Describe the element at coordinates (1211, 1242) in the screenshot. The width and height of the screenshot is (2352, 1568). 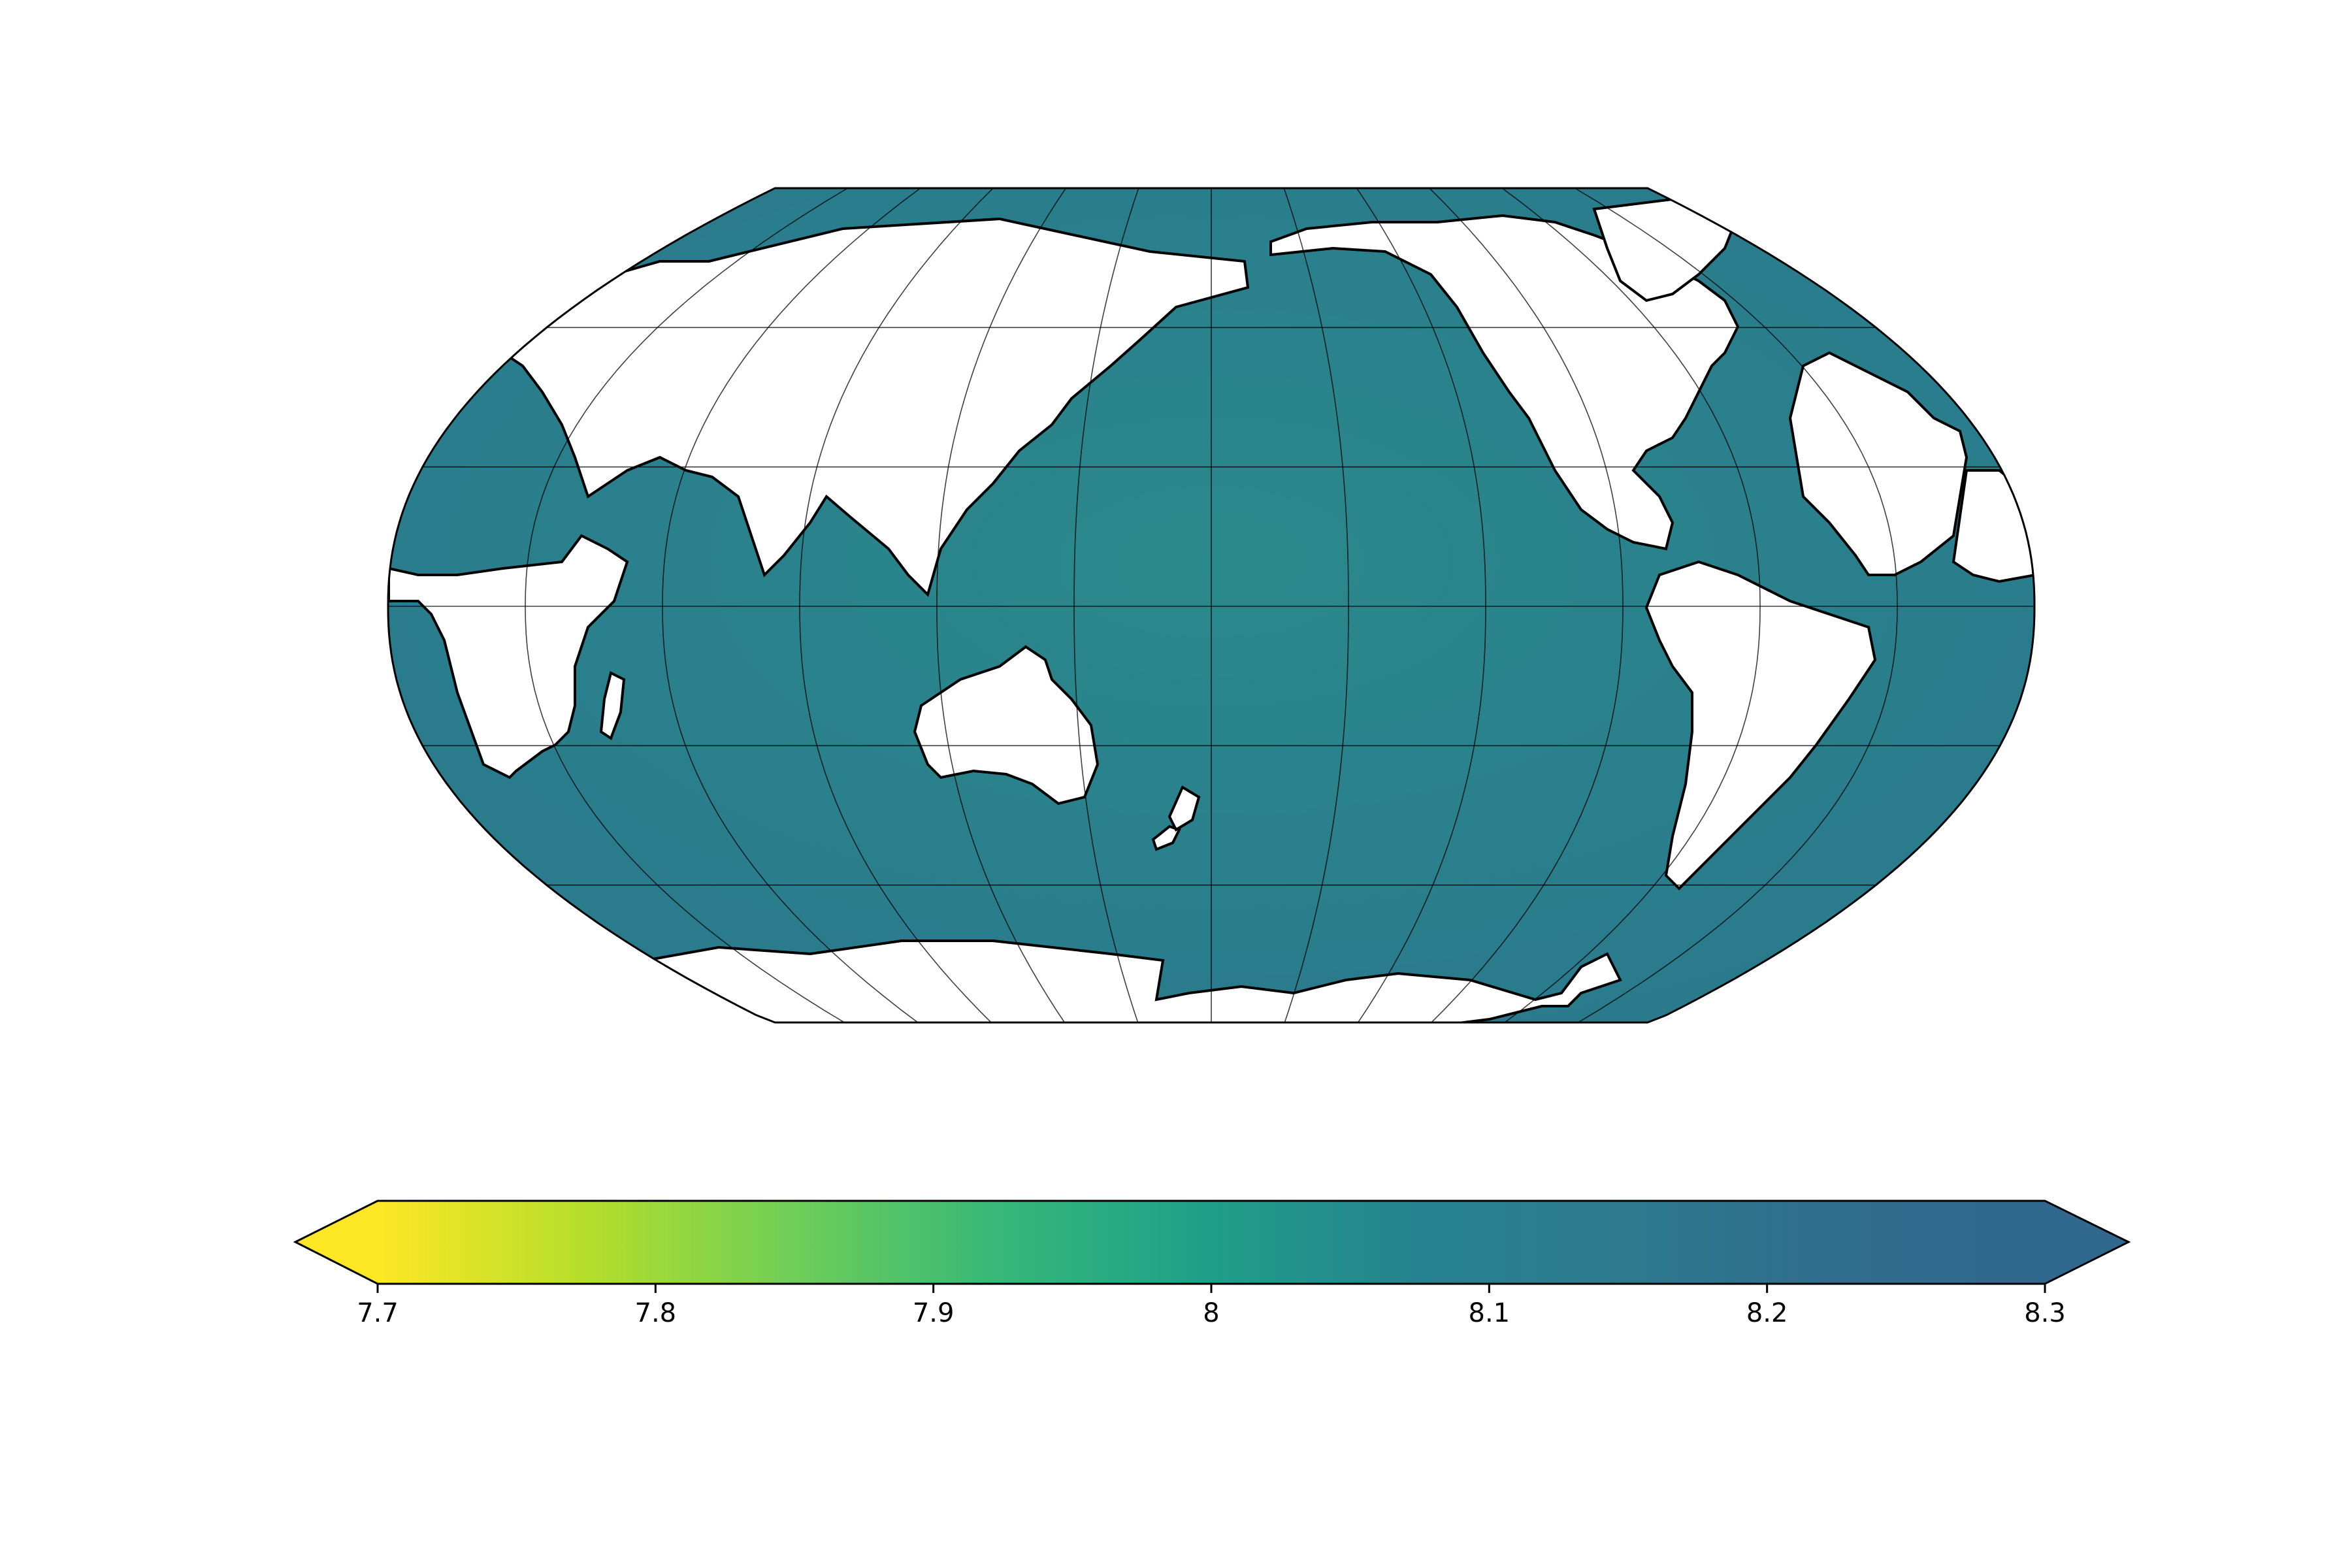
I see `colorbar-gradient` at that location.